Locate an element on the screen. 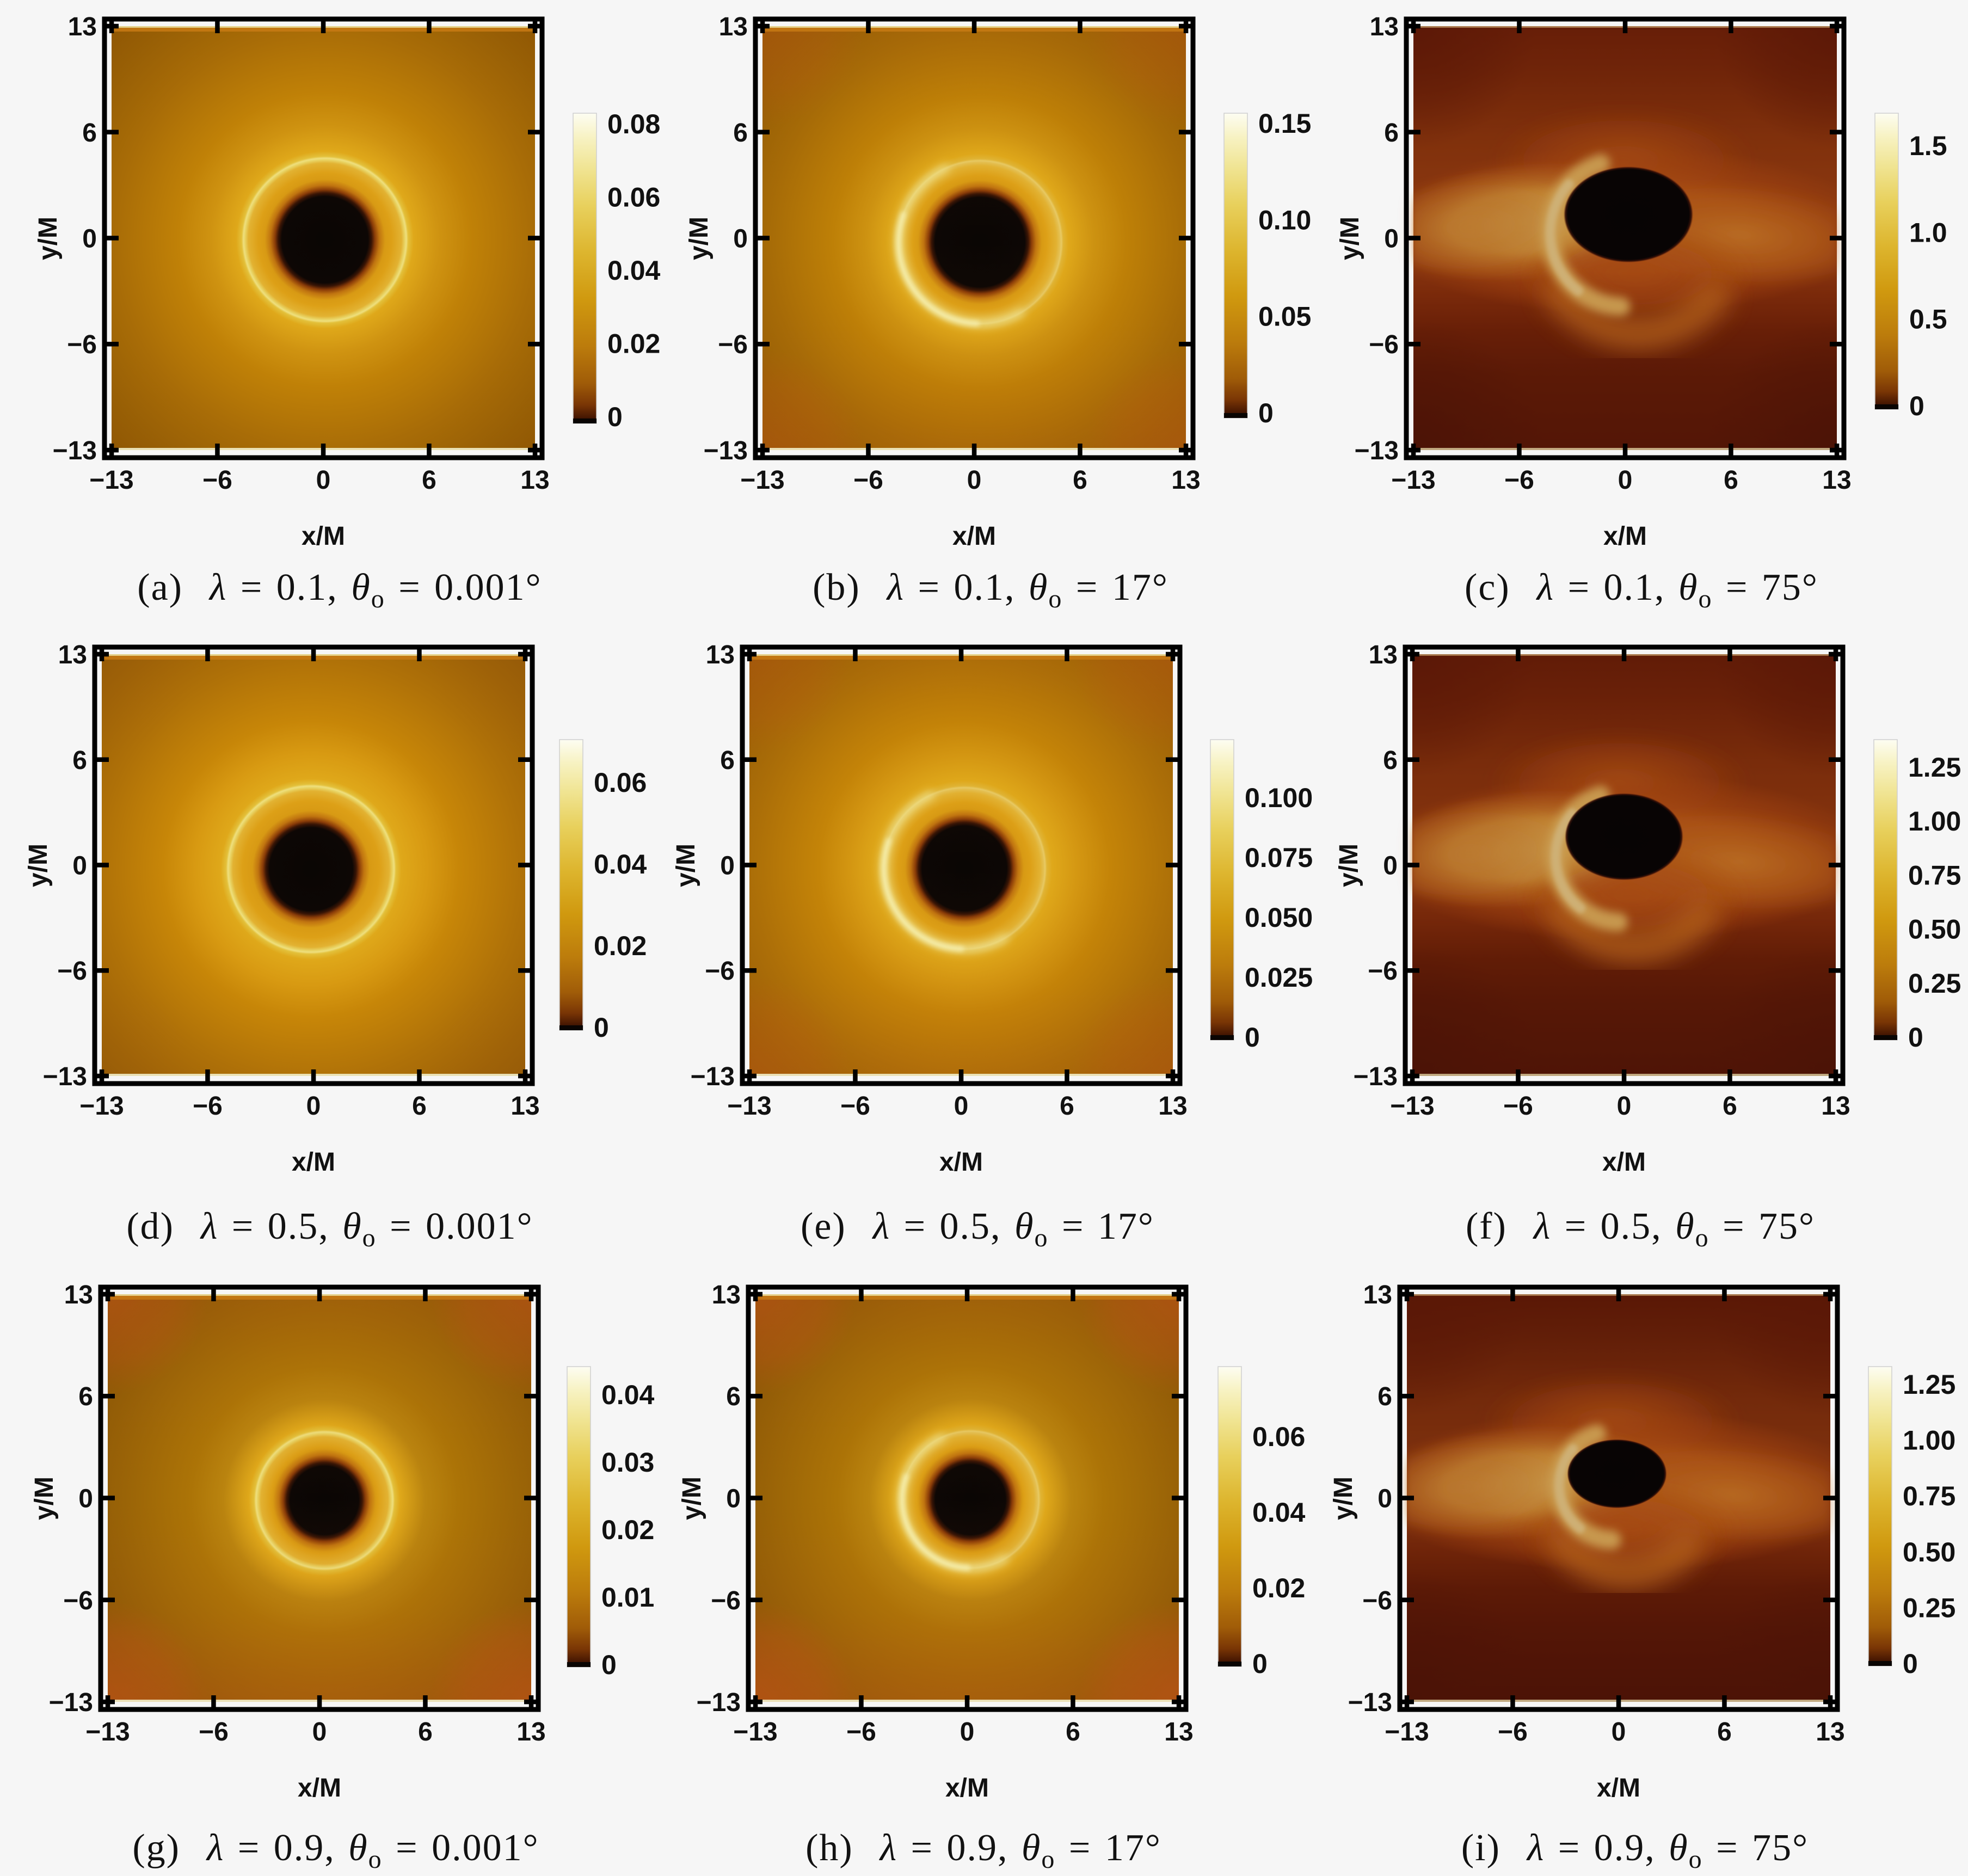 The width and height of the screenshot is (1968, 1876). svg-text: 0.08 is located at coordinates (633, 124).